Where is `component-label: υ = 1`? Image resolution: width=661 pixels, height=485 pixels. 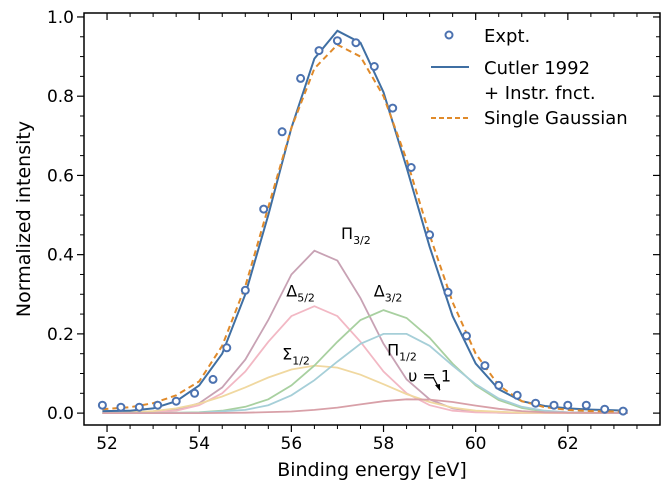
component-label: υ = 1 is located at coordinates (429, 375).